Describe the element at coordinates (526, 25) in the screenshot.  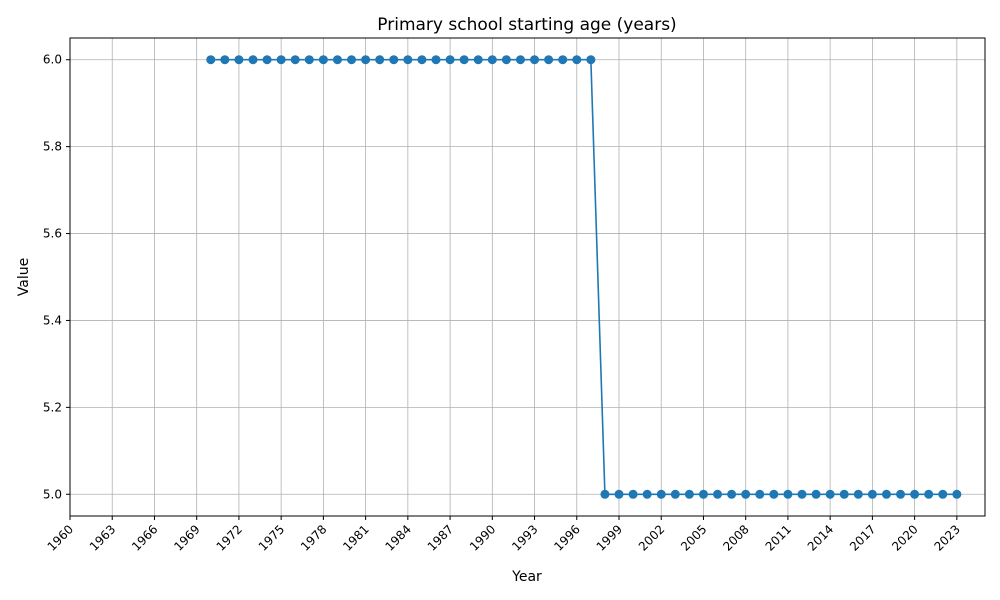
I see `chart-title: Primary school starting age (years)` at that location.